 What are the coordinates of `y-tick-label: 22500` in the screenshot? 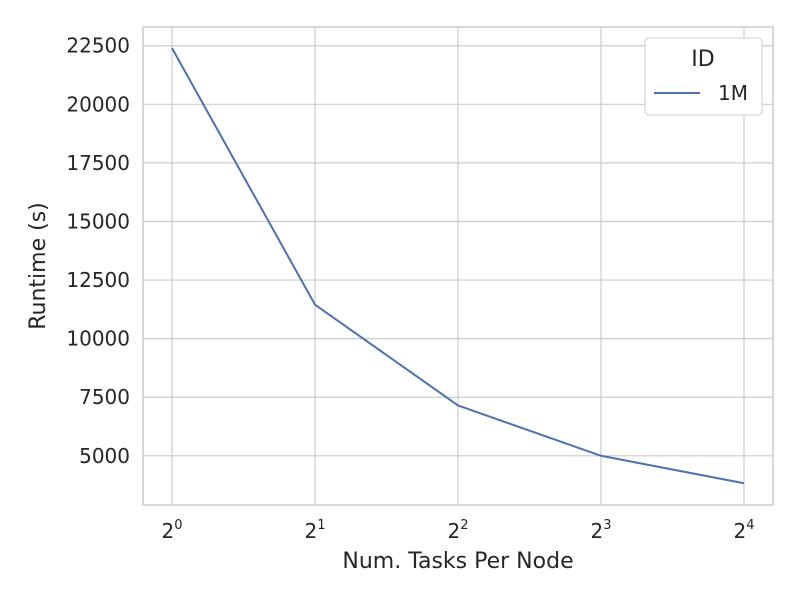 It's located at (98, 46).